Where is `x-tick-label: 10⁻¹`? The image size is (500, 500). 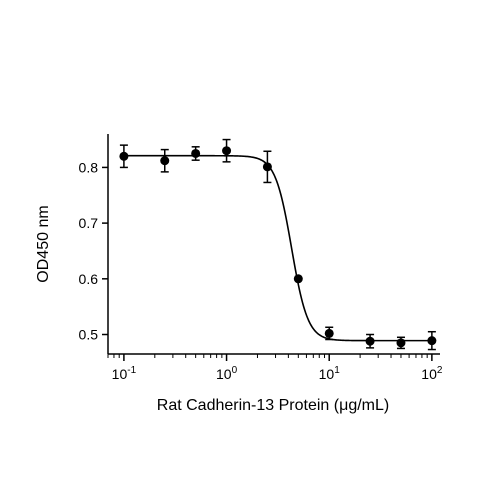 x-tick-label: 10⁻¹ is located at coordinates (124, 373).